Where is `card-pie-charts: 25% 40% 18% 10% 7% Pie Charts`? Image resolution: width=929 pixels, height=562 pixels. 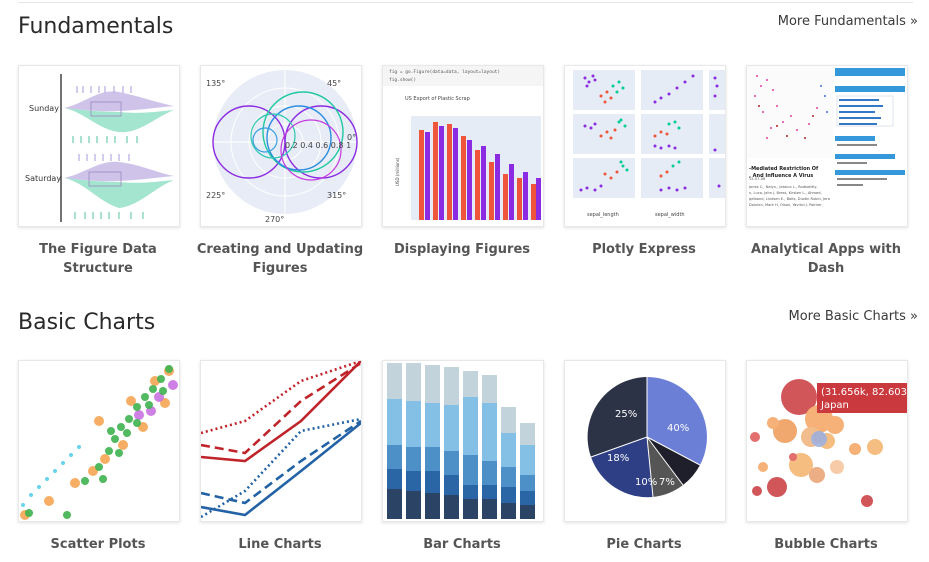
card-pie-charts: 25% 40% 18% 10% 7% Pie Charts is located at coordinates (645, 456).